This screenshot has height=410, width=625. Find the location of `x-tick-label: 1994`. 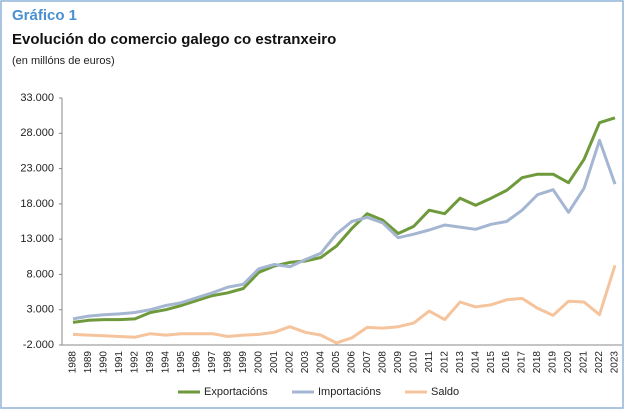

x-tick-label: 1994 is located at coordinates (166, 362).